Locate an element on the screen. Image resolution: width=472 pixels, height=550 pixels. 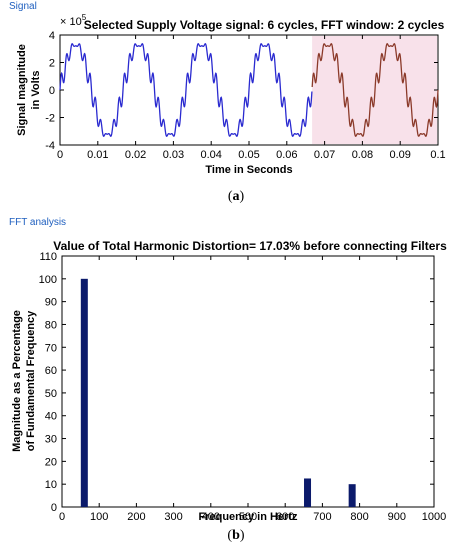
y-tick-label: 70 is located at coordinates (51, 348).